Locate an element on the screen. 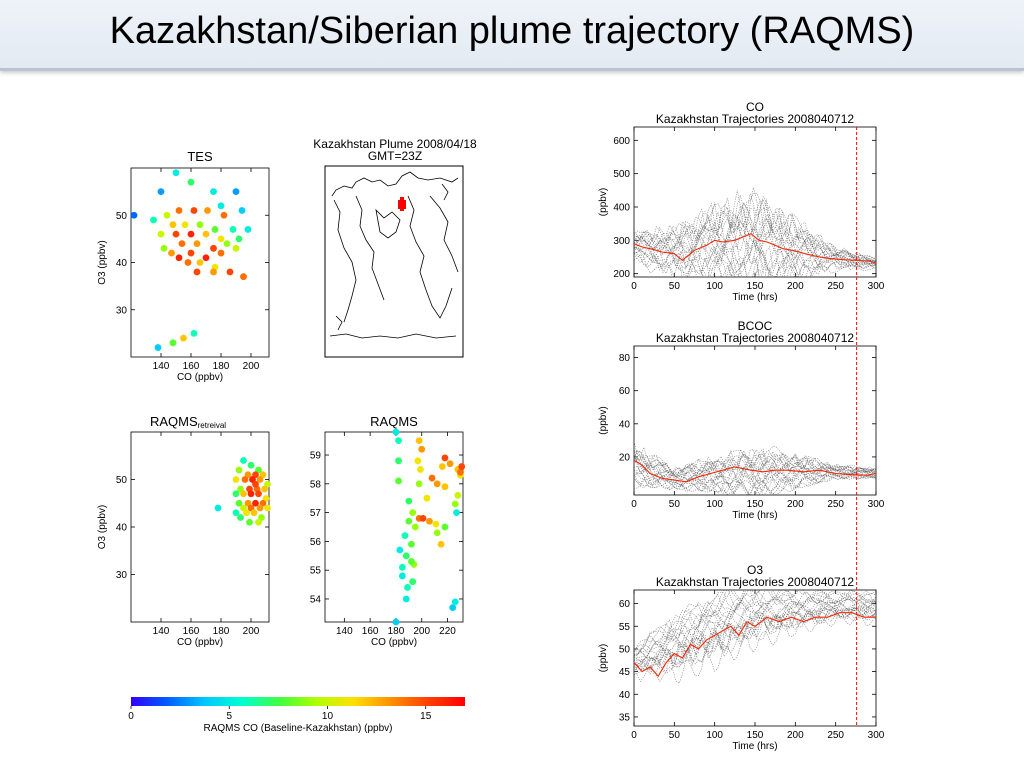 This screenshot has height=768, width=1024. mean-trajectory-line is located at coordinates (755, 645).